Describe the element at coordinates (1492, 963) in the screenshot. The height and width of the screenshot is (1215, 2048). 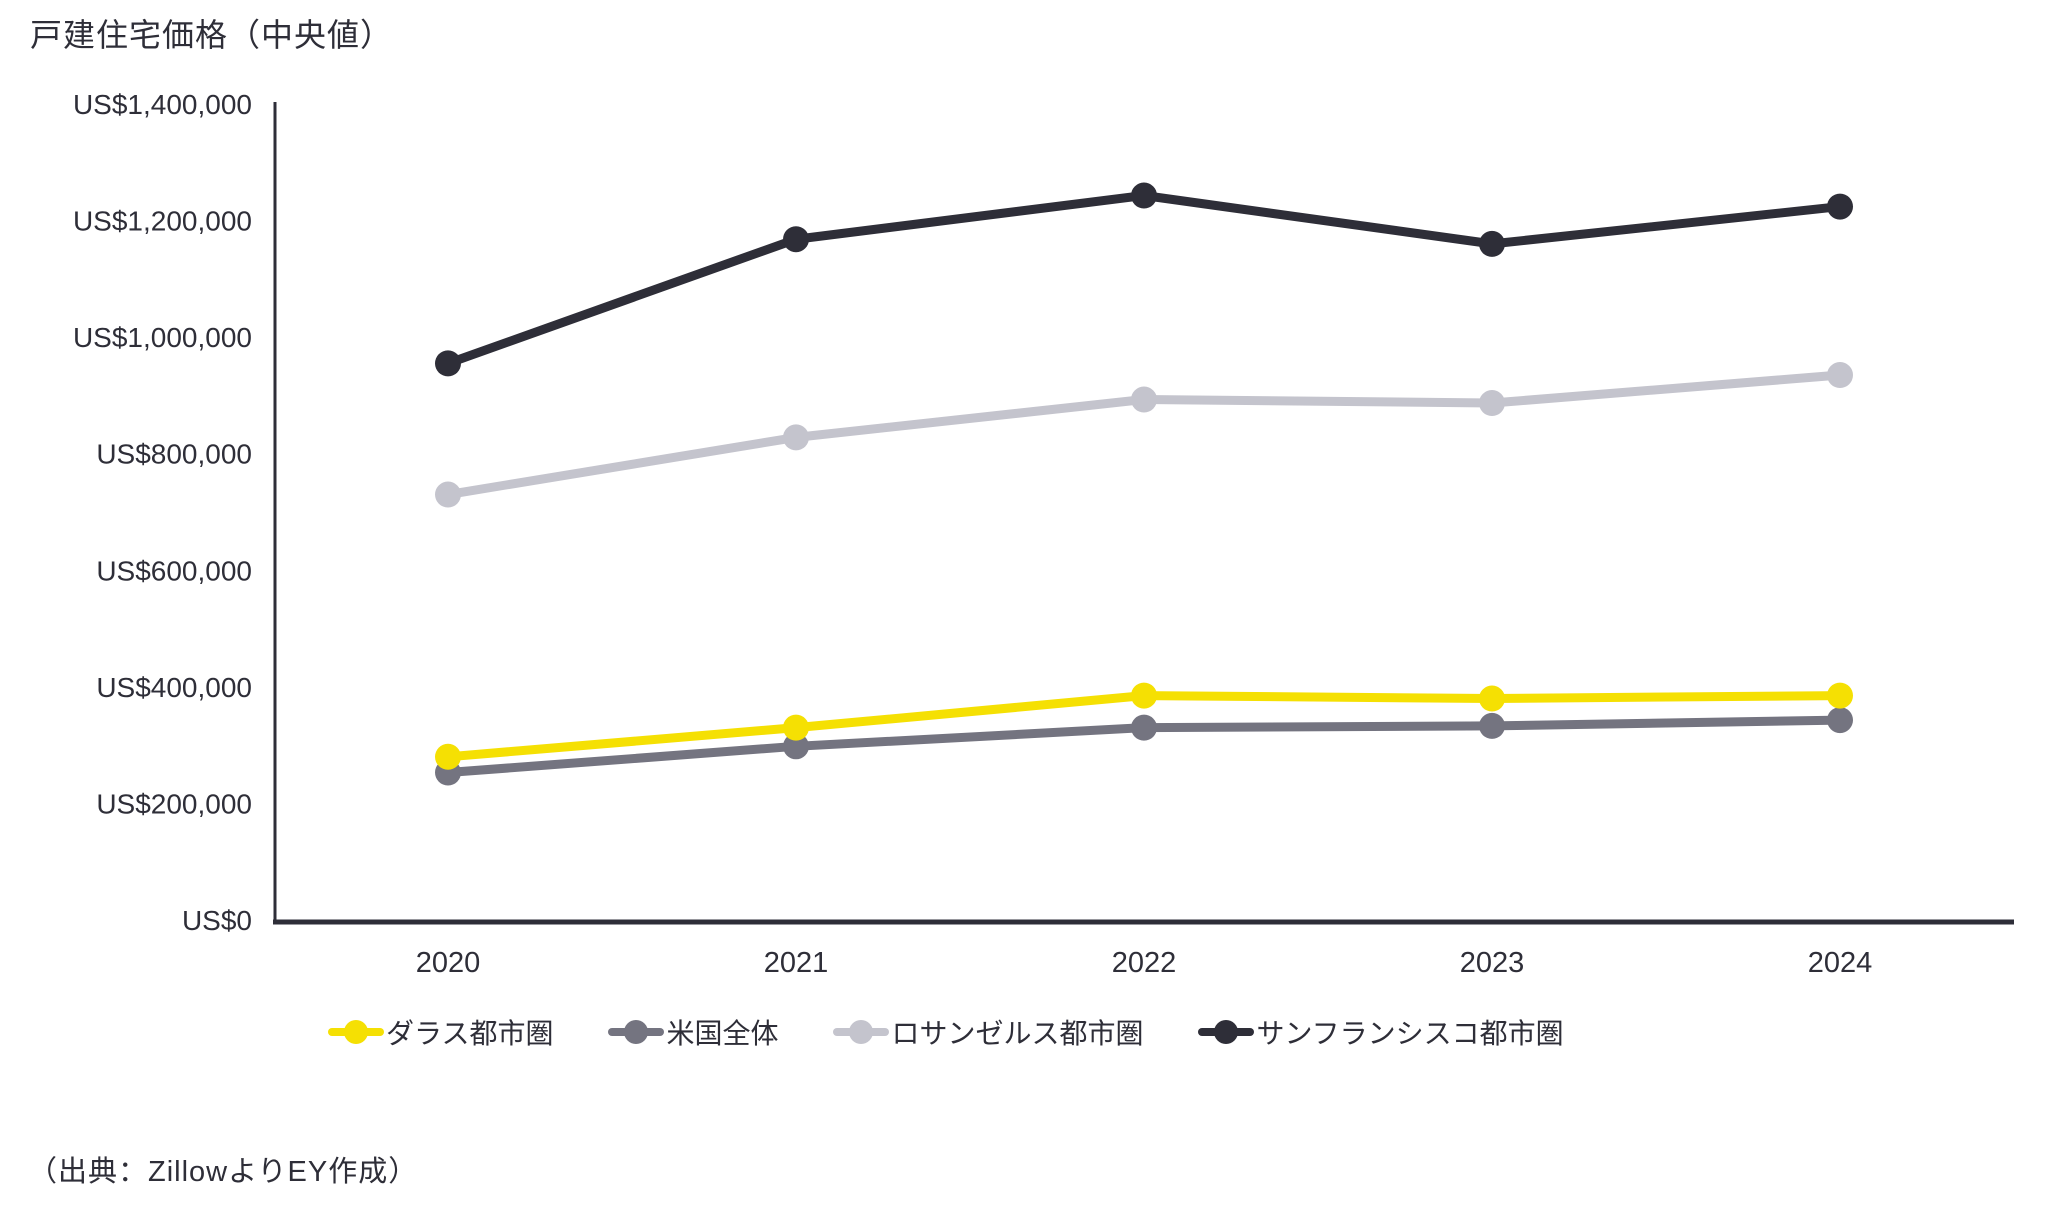
I see `x-tick-label: 2023` at that location.